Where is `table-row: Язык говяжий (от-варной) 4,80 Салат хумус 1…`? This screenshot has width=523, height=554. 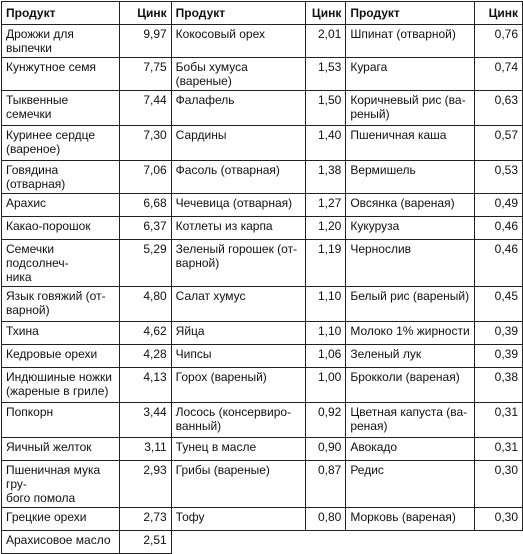
table-row: Язык говяжий (от-варной) 4,80 Салат хумус 1… is located at coordinates (262, 304).